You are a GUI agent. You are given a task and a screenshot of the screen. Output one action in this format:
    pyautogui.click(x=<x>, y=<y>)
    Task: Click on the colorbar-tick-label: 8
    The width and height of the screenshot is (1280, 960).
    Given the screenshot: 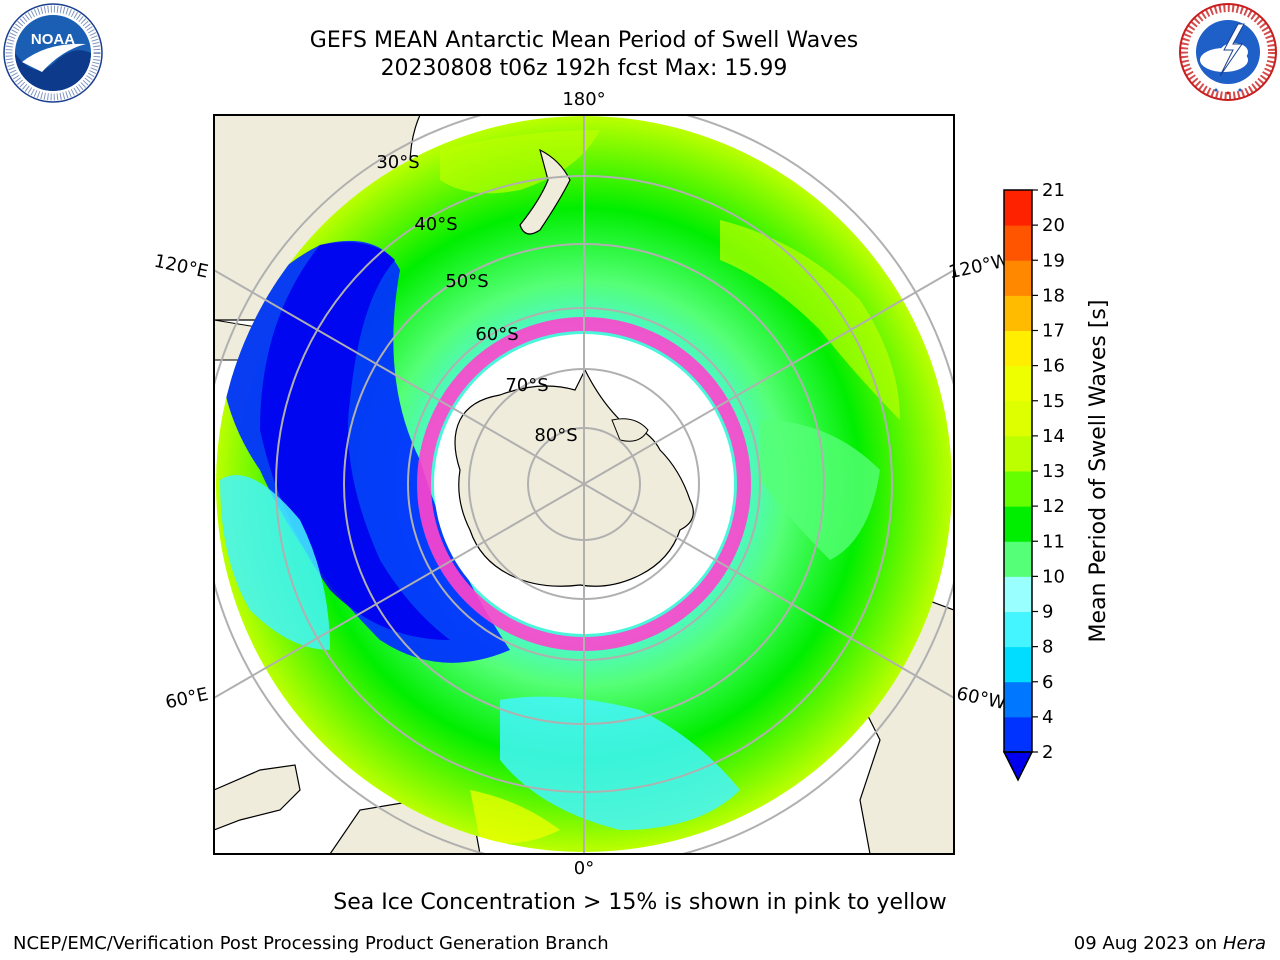 What is the action you would take?
    pyautogui.click(x=1047, y=647)
    